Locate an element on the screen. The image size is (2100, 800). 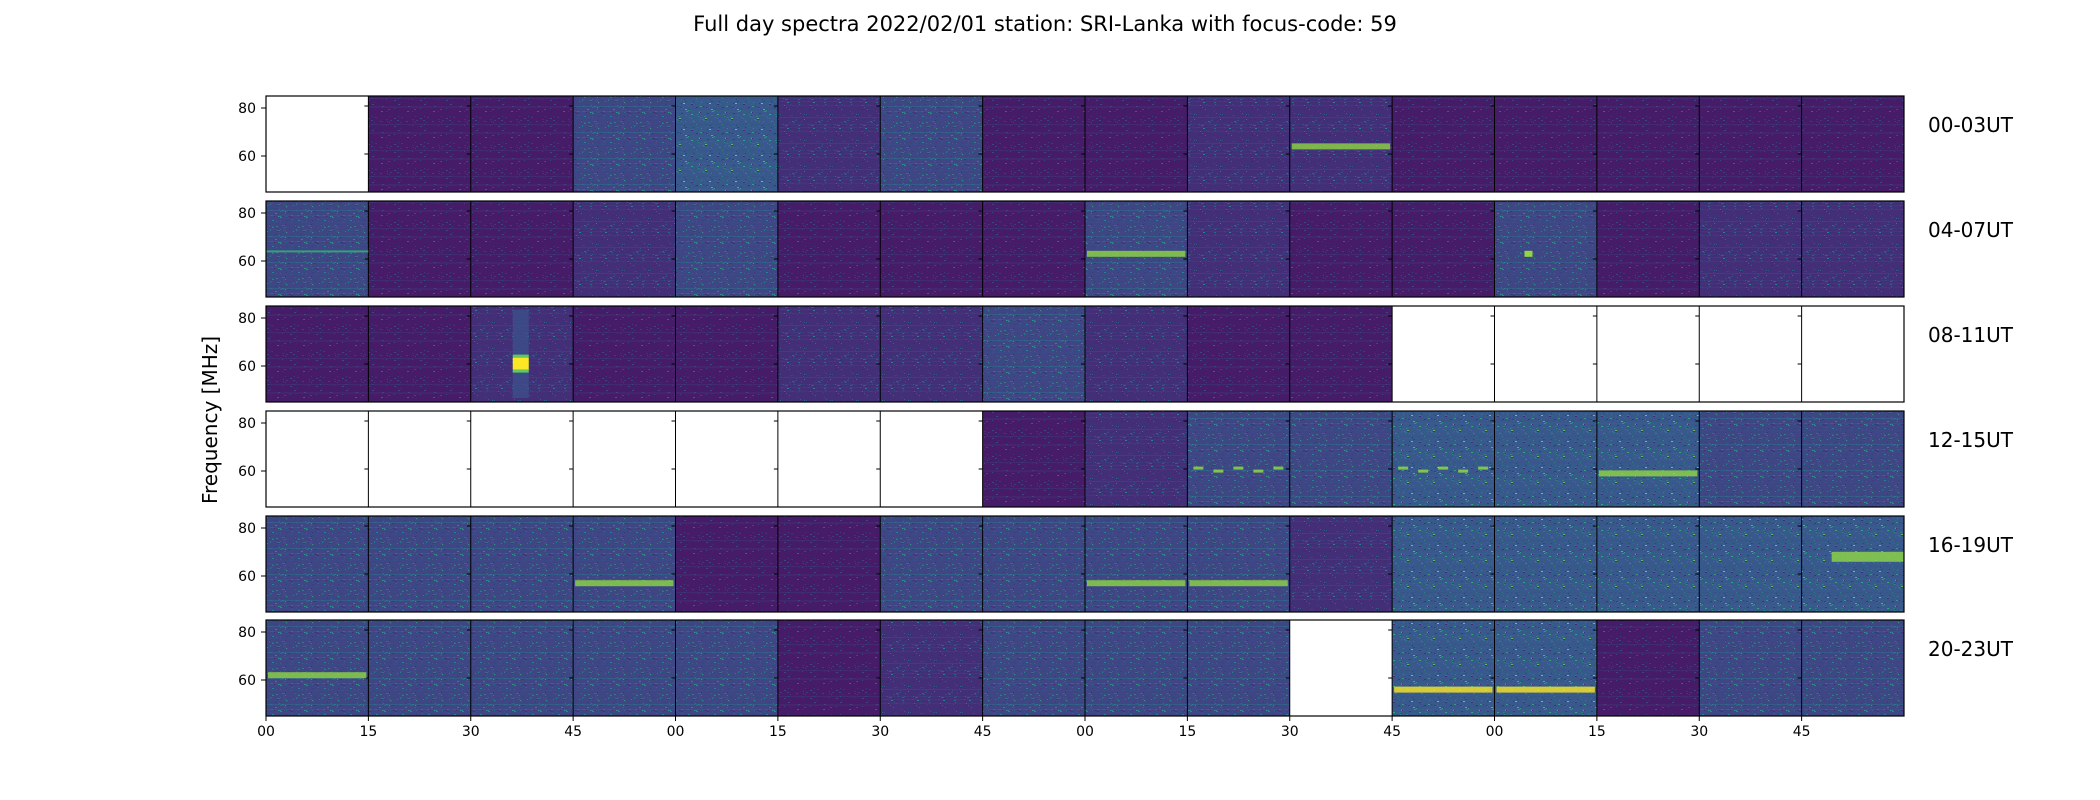
row-label: 16-19UT is located at coordinates (1971, 545).